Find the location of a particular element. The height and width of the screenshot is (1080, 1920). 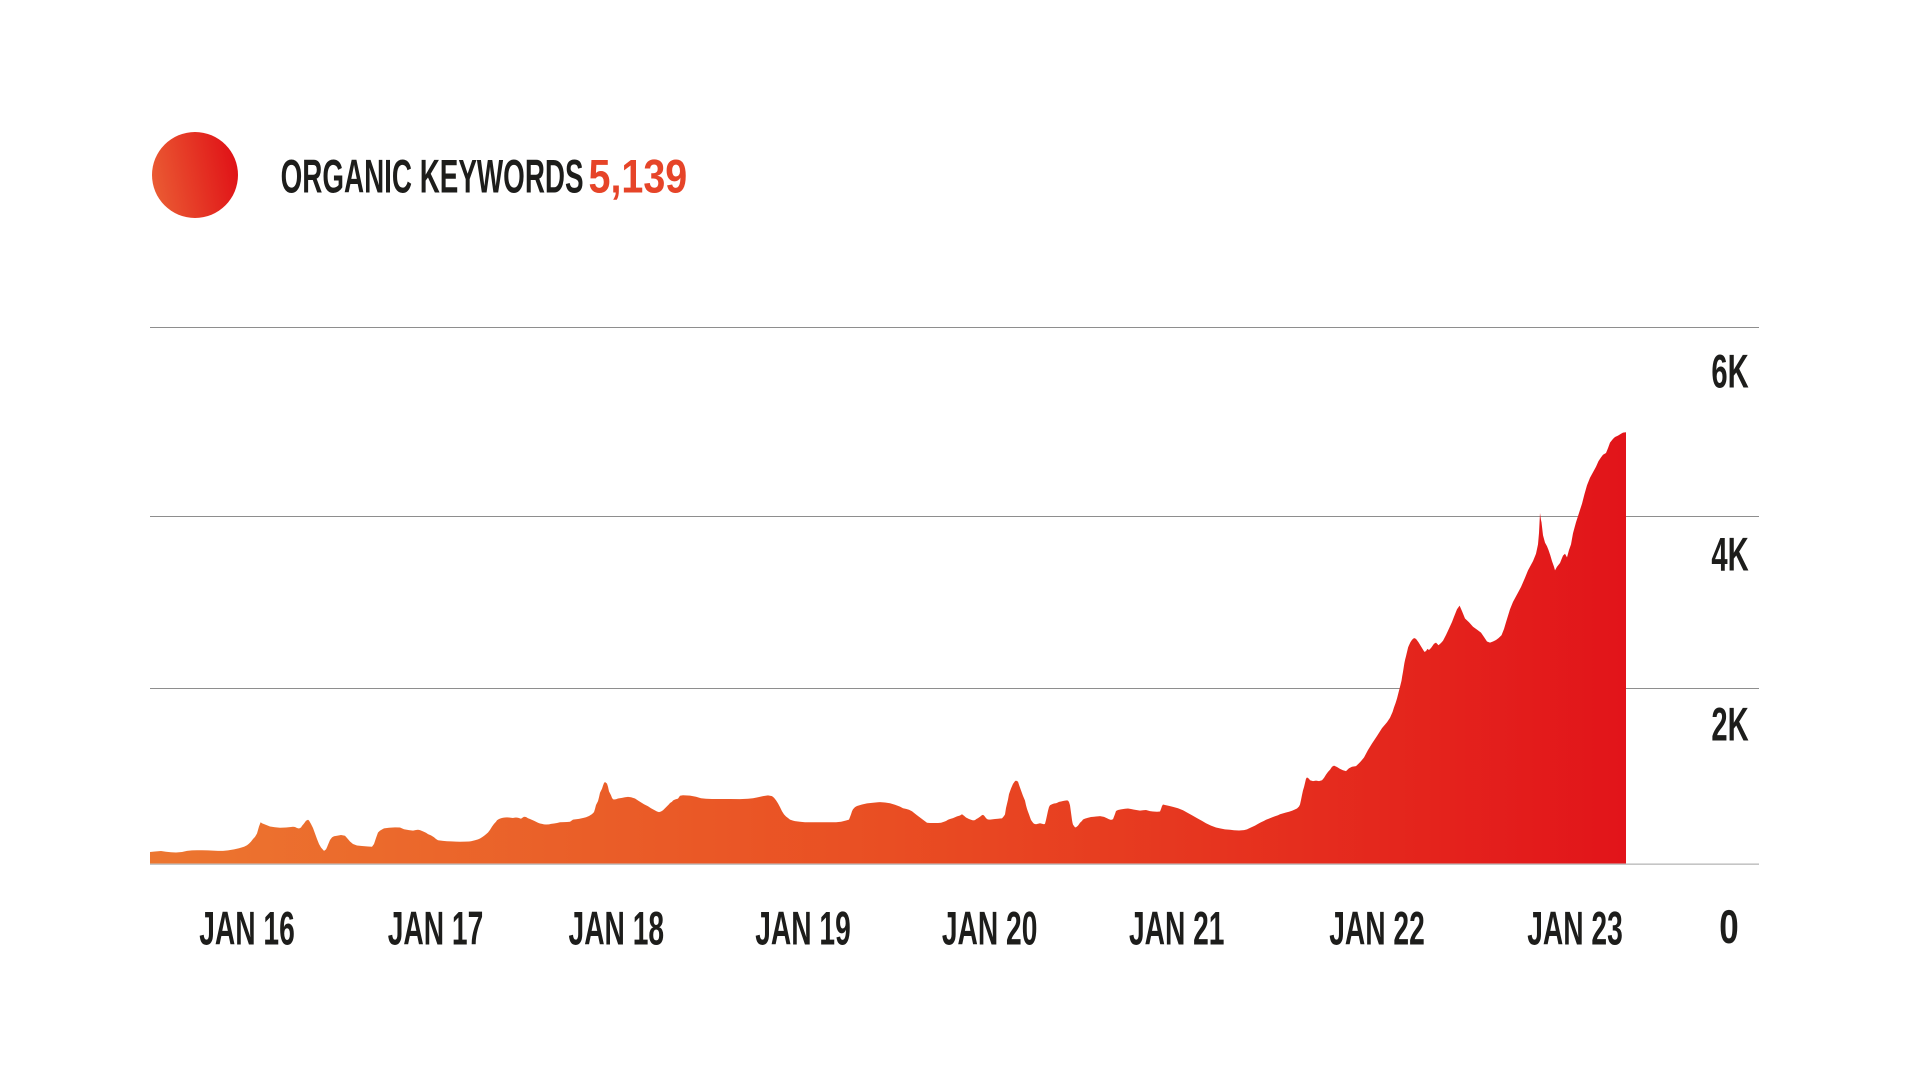

svg-text: 0 is located at coordinates (1728, 927).